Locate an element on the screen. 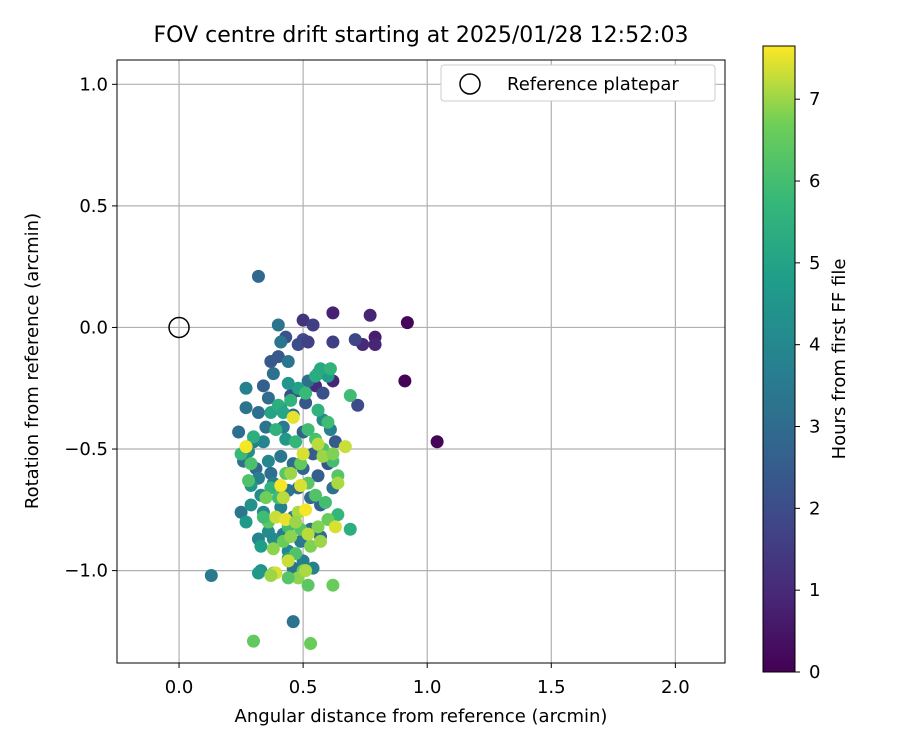 This screenshot has height=750, width=900. colorbar-tick-label: 5 is located at coordinates (814, 263).